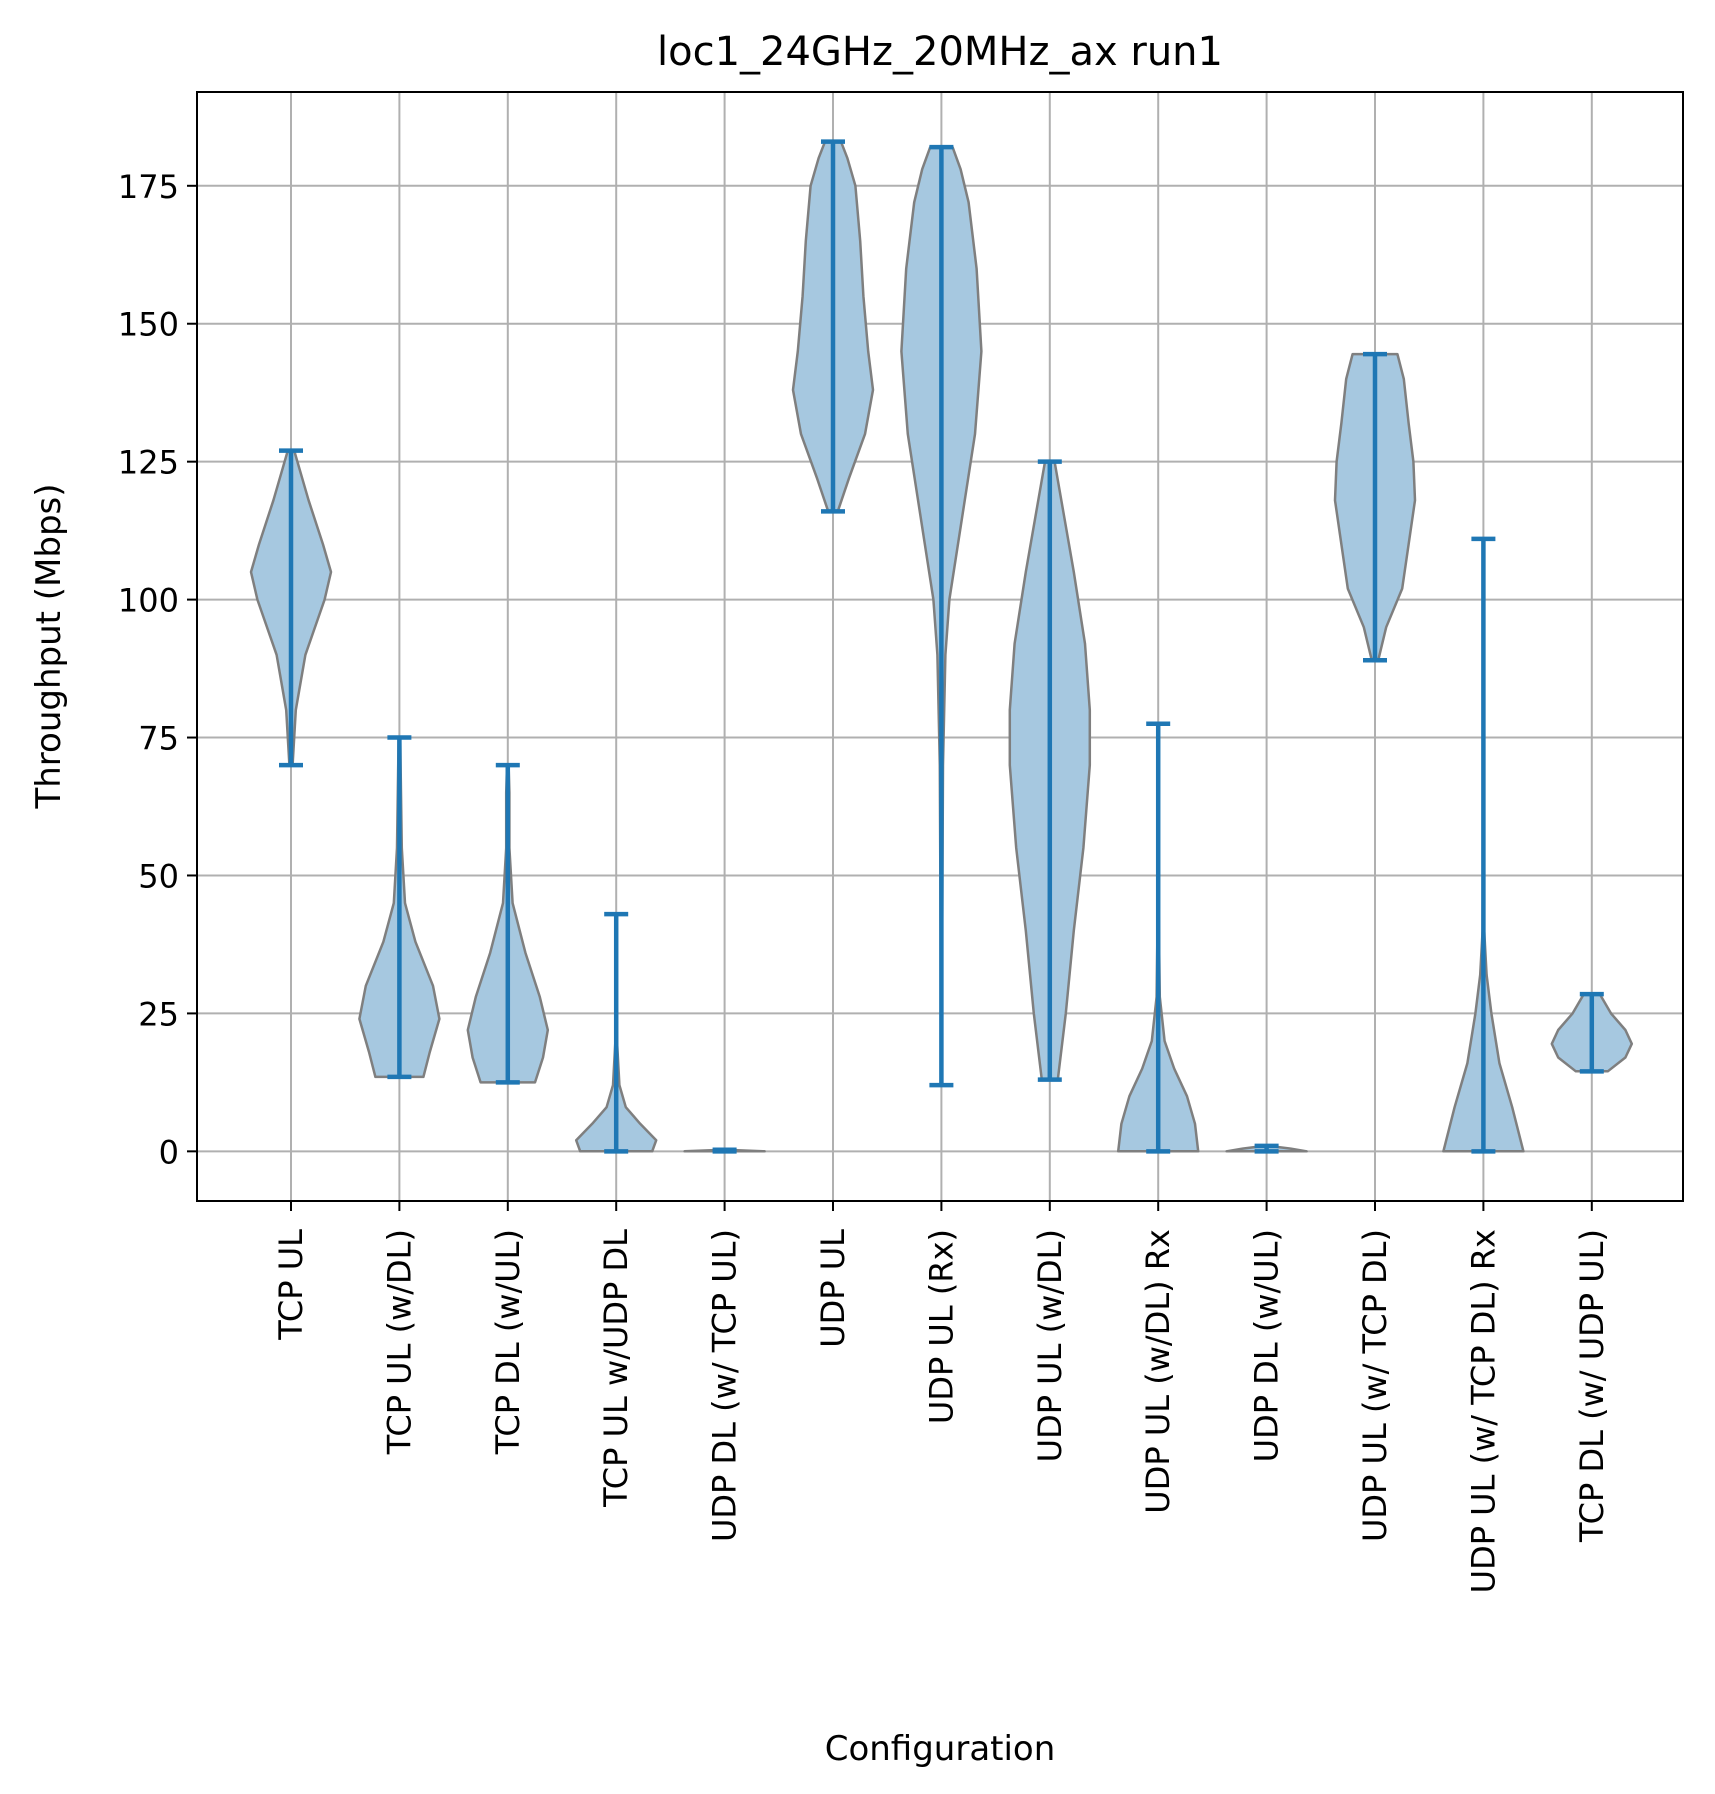 This screenshot has width=1715, height=1794. What do you see at coordinates (725, 1385) in the screenshot?
I see `x-tick-label: UDP DL (w/ TCP UL)` at bounding box center [725, 1385].